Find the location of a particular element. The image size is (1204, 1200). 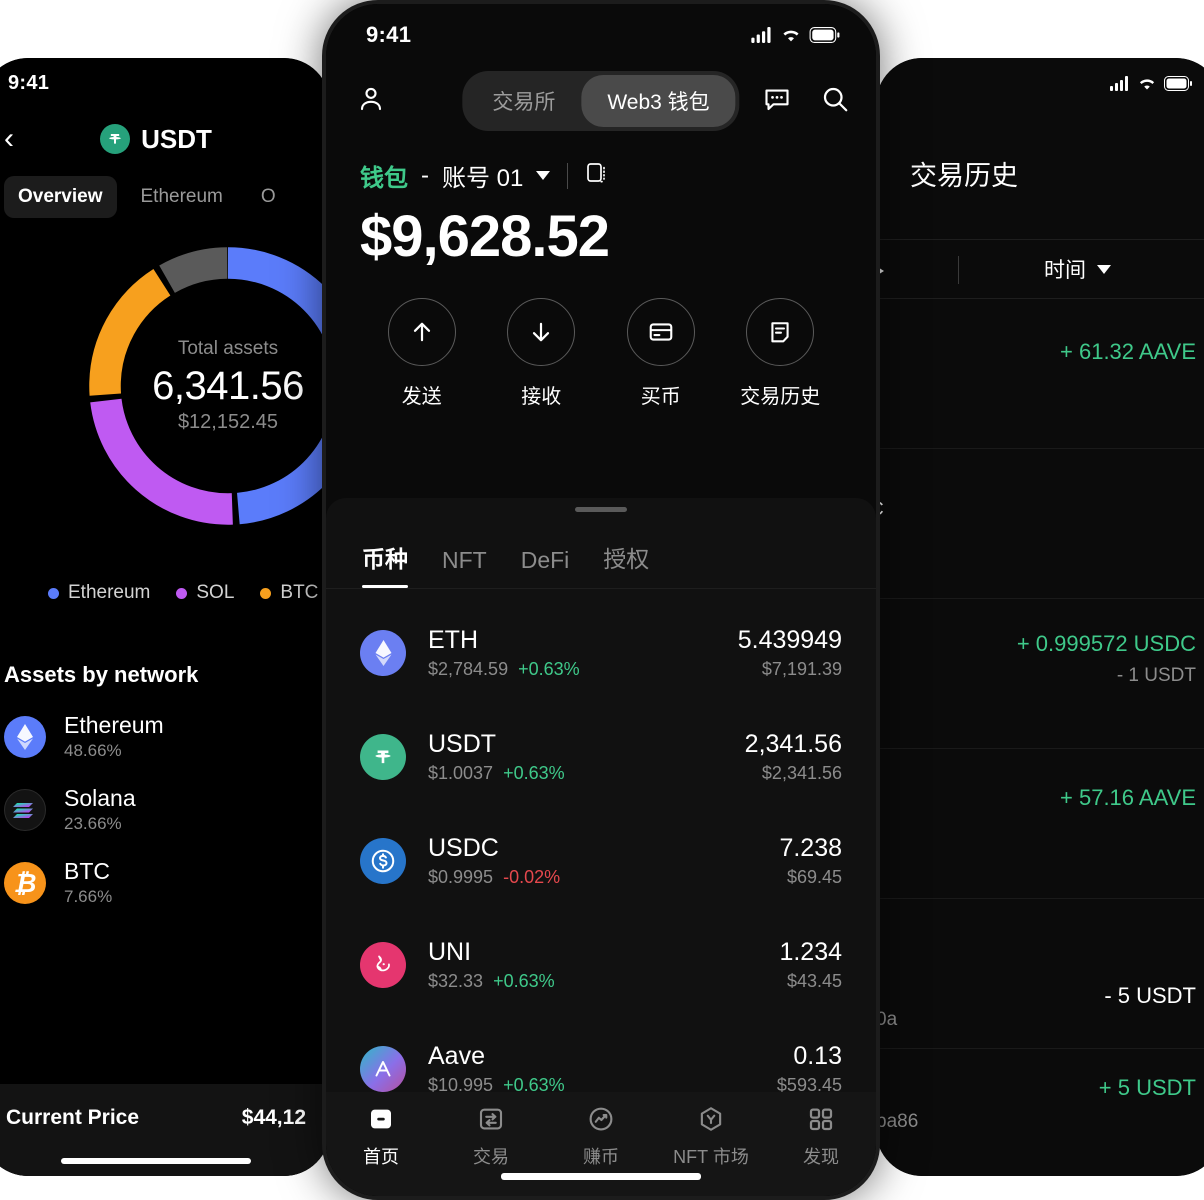

token-value: $43.45 is located at coordinates (814, 981).